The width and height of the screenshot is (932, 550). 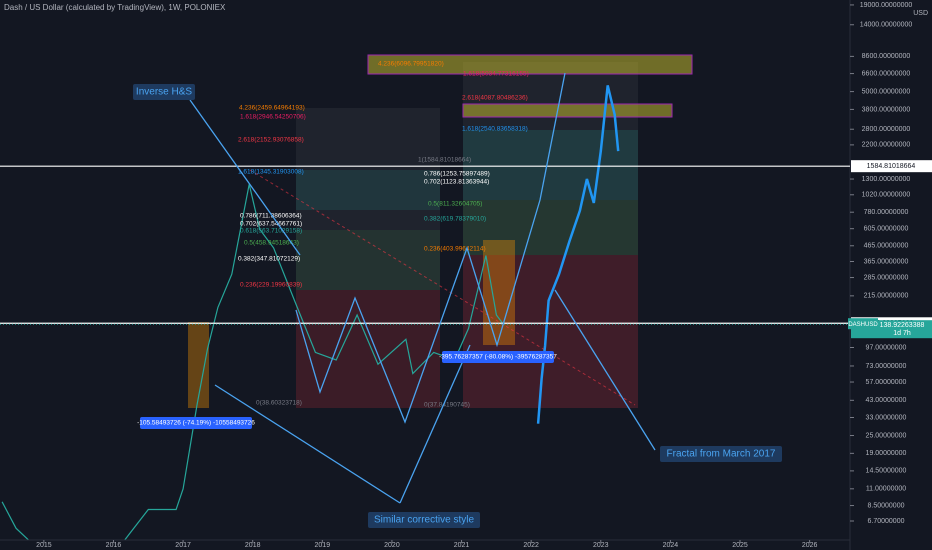 What do you see at coordinates (183, 545) in the screenshot?
I see `x-tick-label: 2017` at bounding box center [183, 545].